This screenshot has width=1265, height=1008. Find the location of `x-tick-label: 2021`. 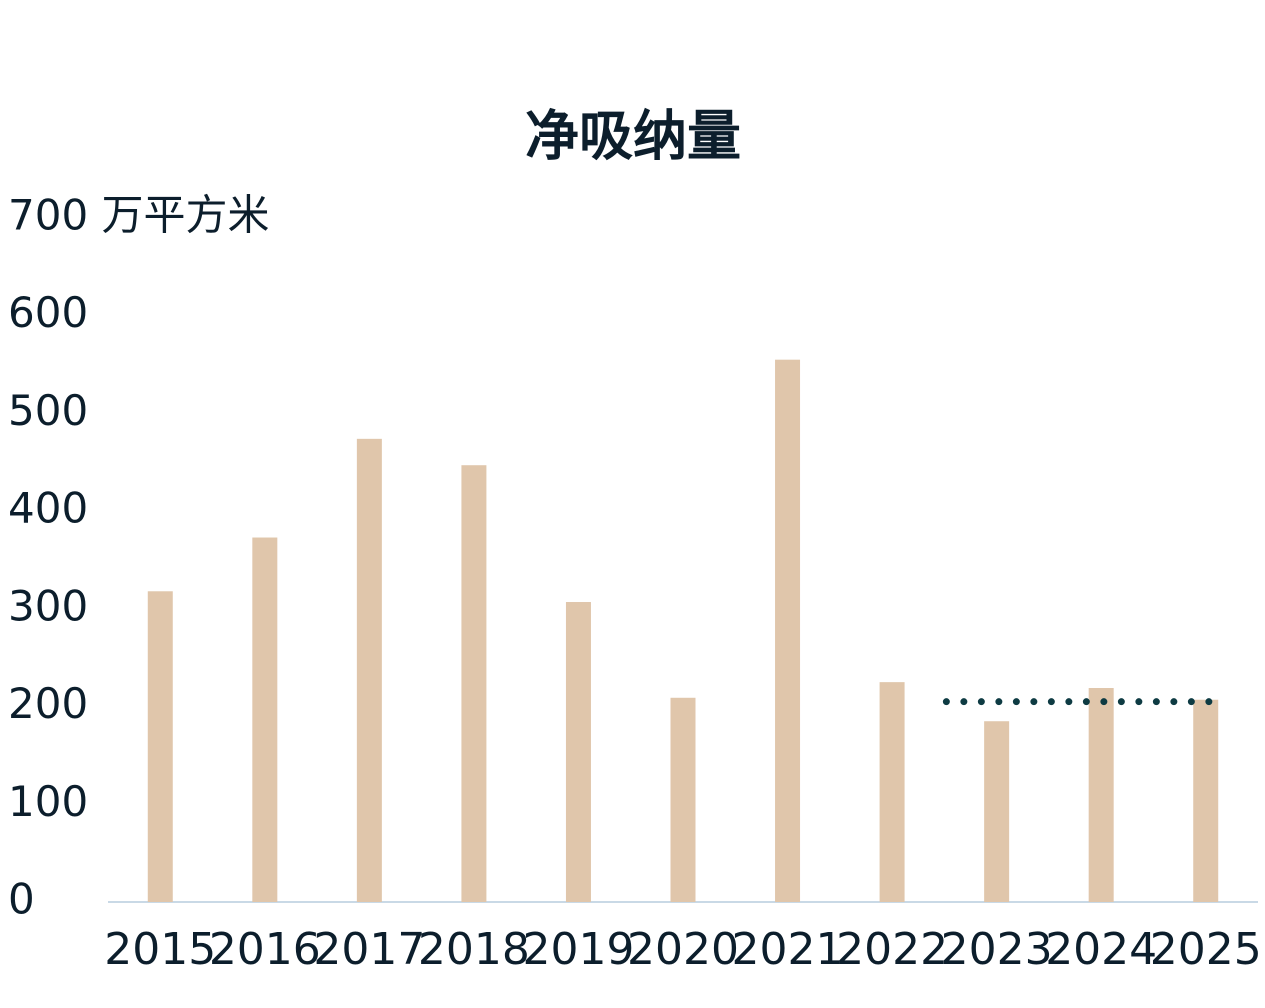

x-tick-label: 2021 is located at coordinates (788, 949).